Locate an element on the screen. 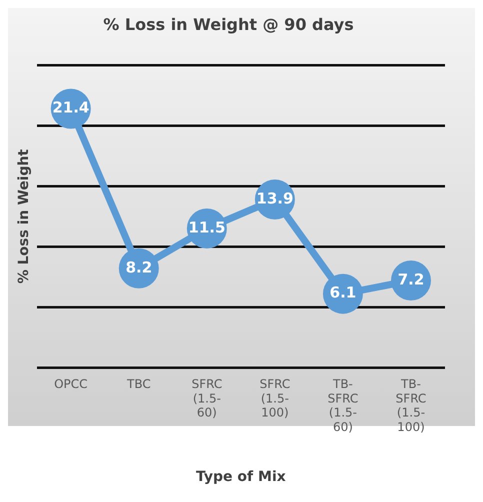 Image resolution: width=483 pixels, height=502 pixels. chart-title: % Loss in Weight @ 90 days is located at coordinates (228, 24).